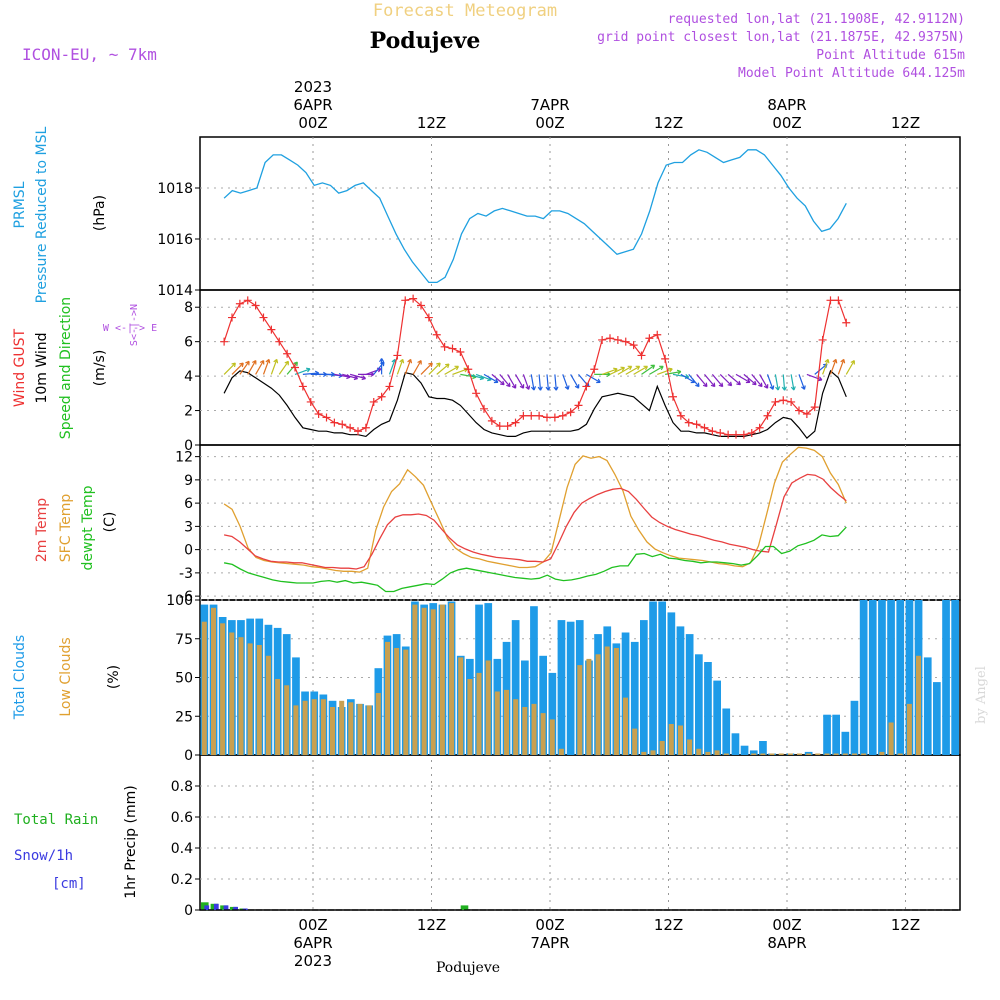 The image size is (1000, 1000). What do you see at coordinates (66, 676) in the screenshot?
I see `lowcloud-label: Low Clouds` at bounding box center [66, 676].